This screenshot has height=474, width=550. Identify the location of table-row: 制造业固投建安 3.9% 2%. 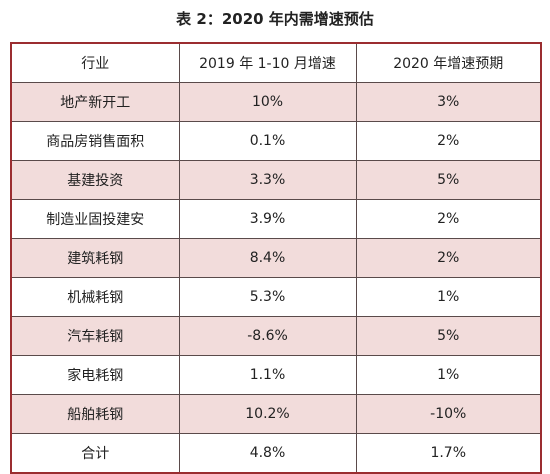
(276, 219).